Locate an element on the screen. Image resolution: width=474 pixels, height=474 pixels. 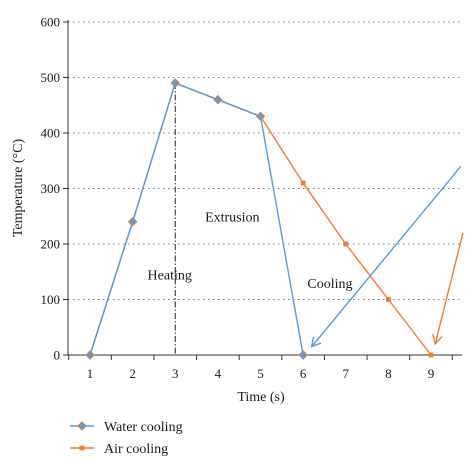
annotation-cooling: Cooling is located at coordinates (329, 284).